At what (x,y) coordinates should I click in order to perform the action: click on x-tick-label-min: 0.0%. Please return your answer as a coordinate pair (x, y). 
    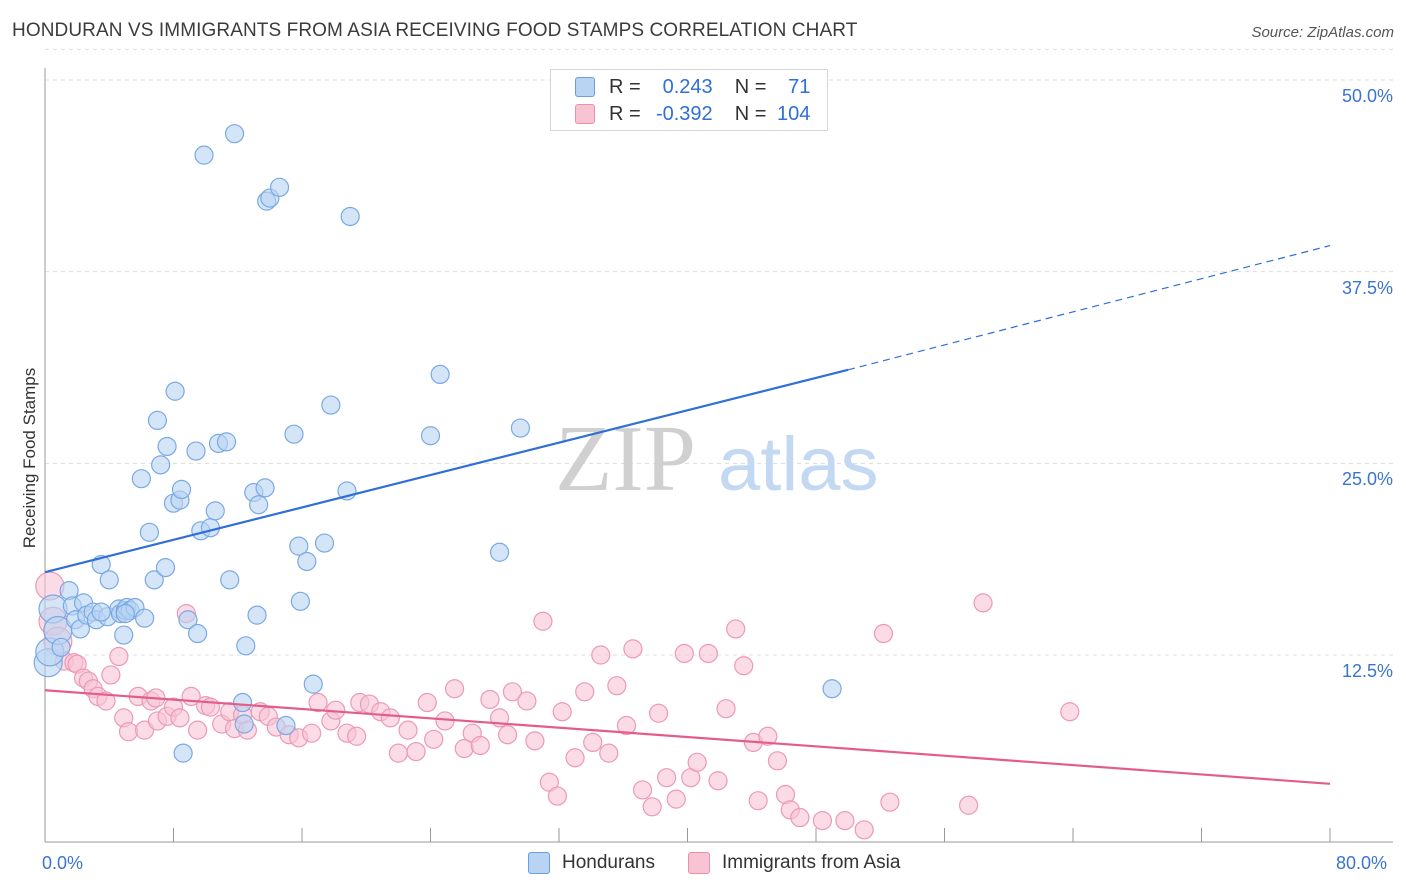
    Looking at the image, I should click on (63, 863).